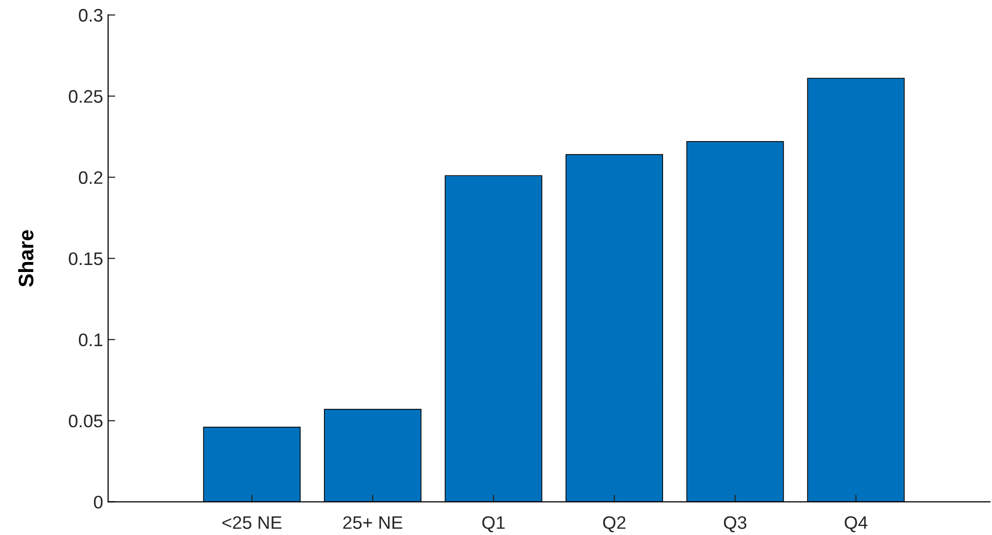  I want to click on y-tick-label: 0.2, so click(90, 177).